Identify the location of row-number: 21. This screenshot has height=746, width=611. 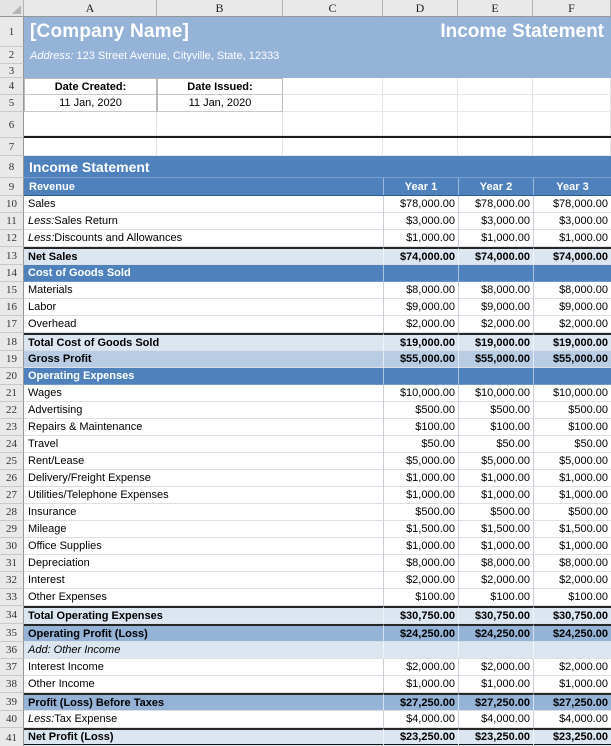
(12, 393).